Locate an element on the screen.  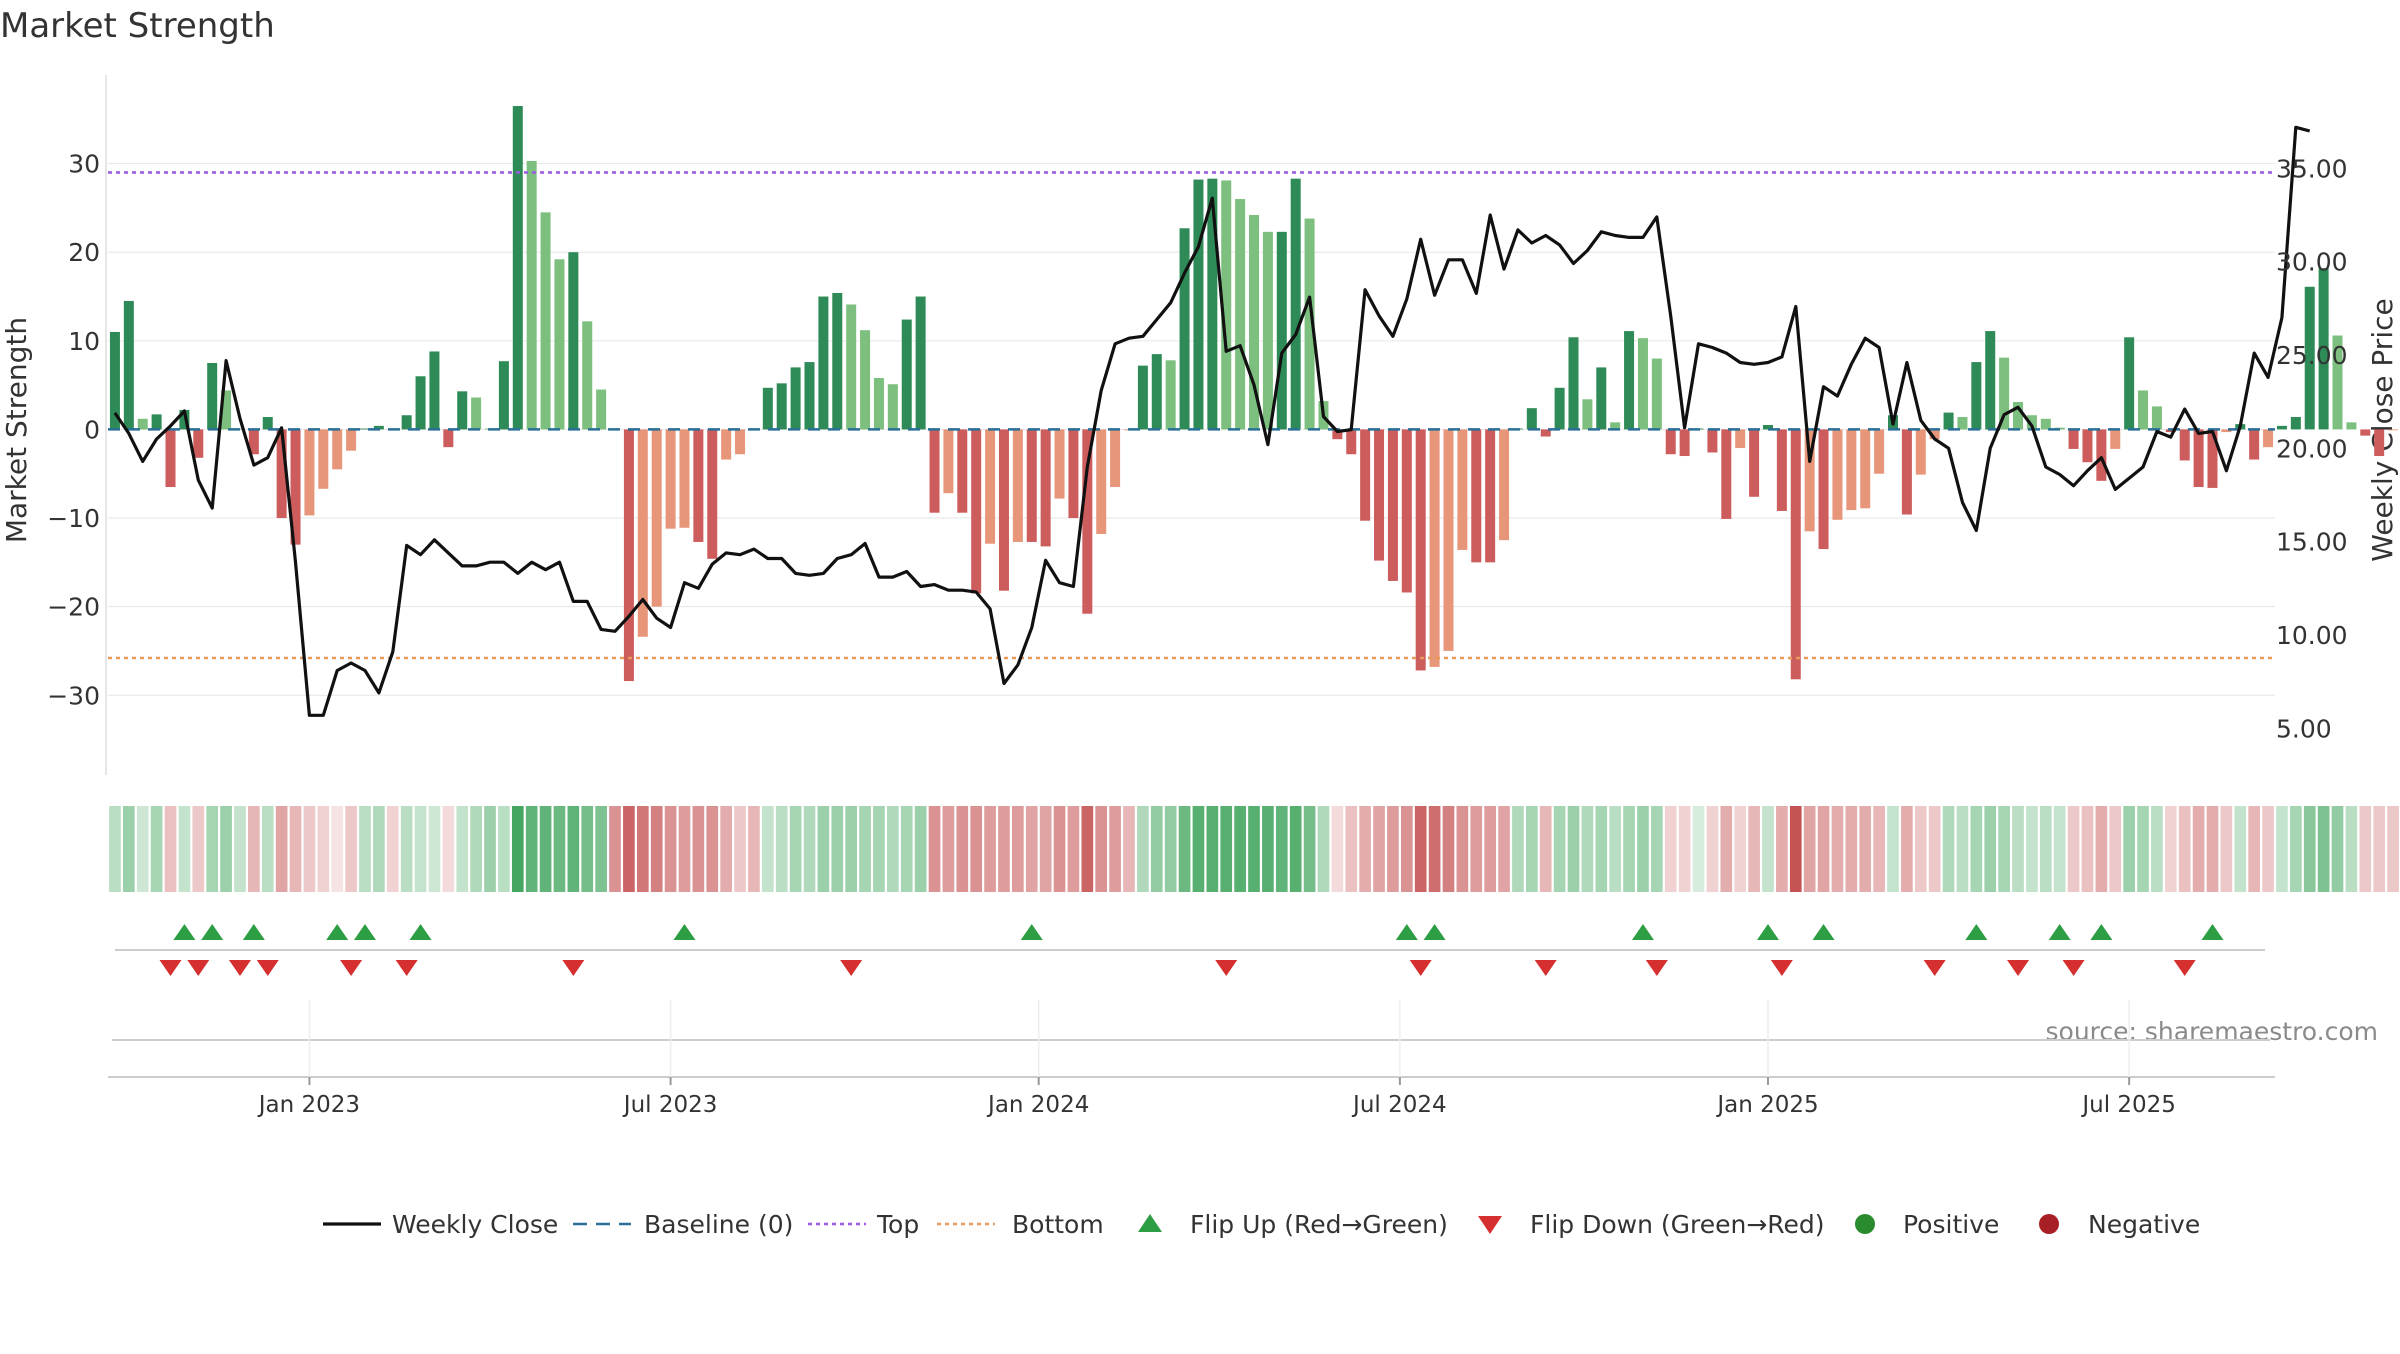
y-tick-label: −20 is located at coordinates (73, 607).